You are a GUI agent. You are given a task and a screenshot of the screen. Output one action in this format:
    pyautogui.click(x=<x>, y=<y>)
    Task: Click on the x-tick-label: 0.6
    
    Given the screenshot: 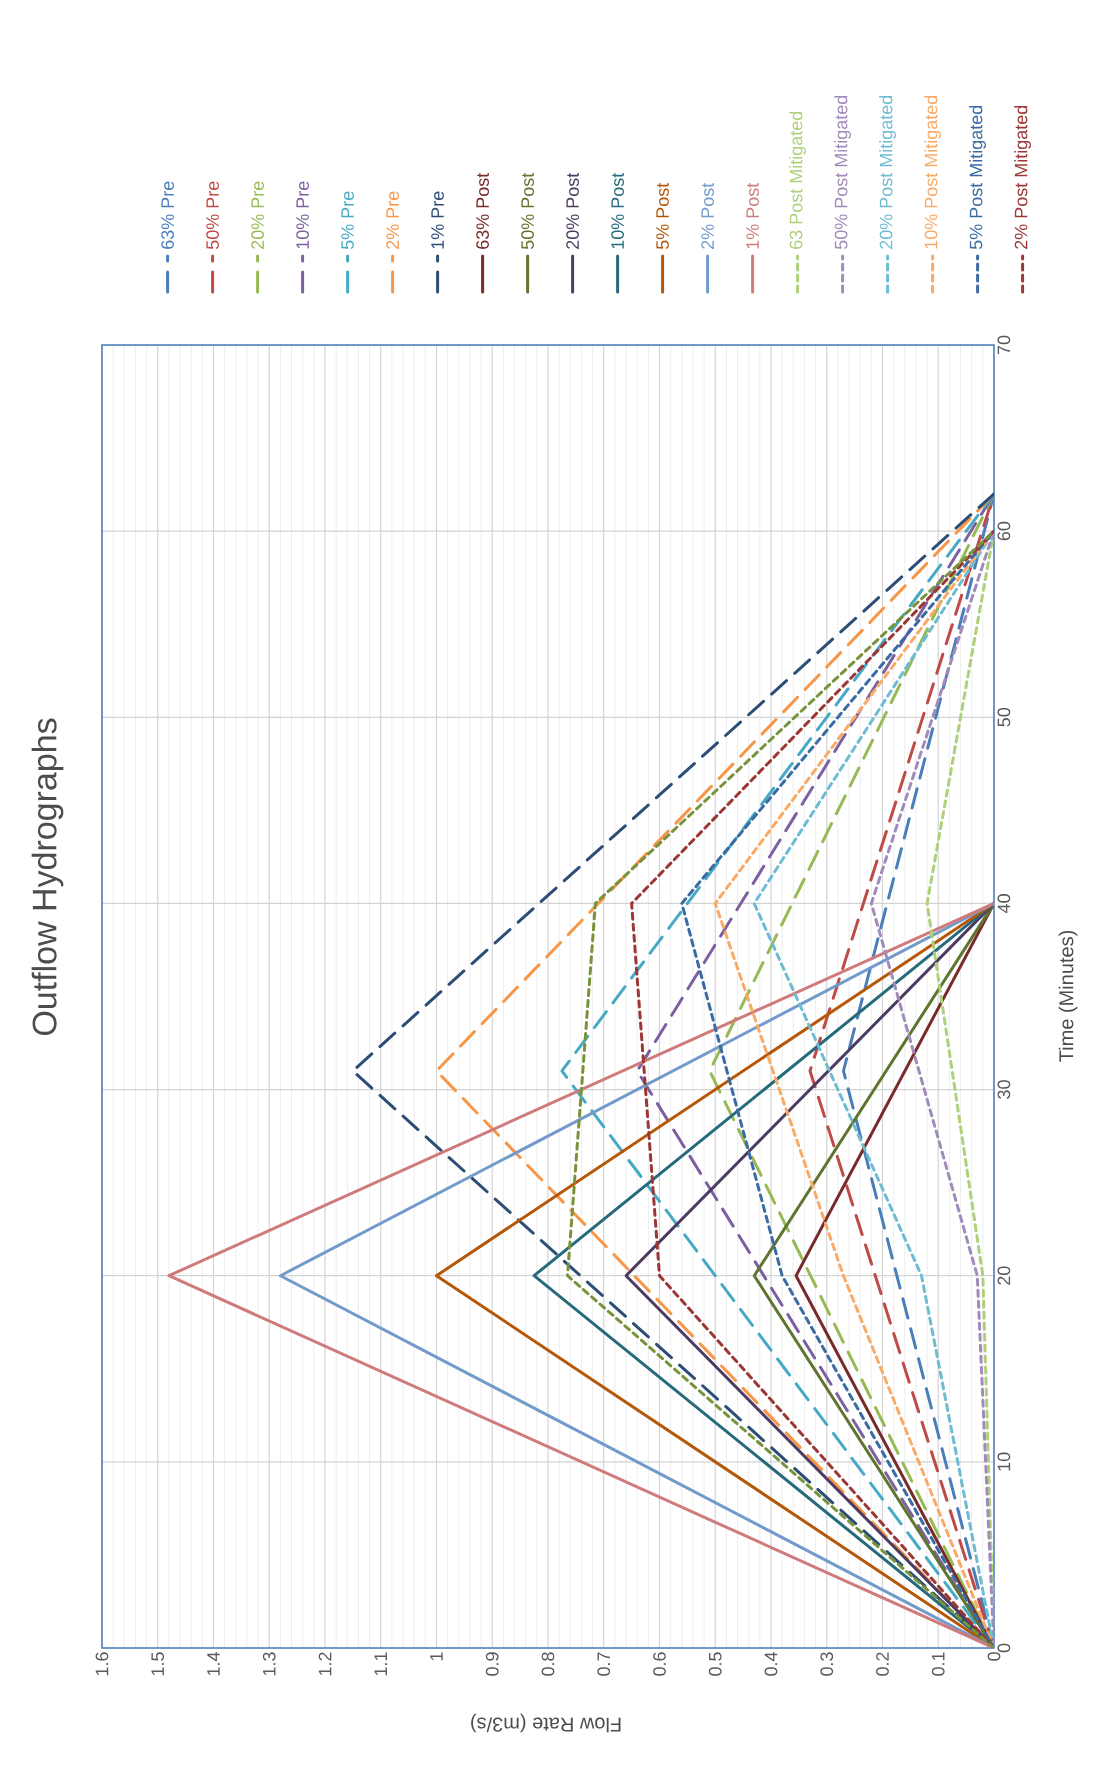 What is the action you would take?
    pyautogui.click(x=659, y=1664)
    